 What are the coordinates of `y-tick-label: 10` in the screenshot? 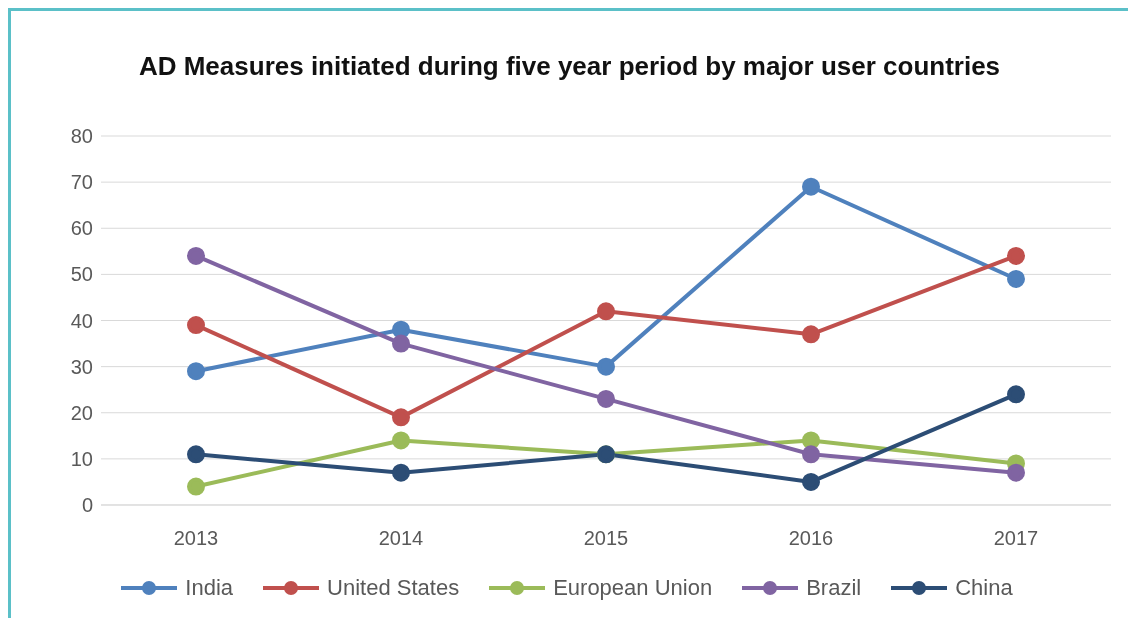 It's located at (81, 458).